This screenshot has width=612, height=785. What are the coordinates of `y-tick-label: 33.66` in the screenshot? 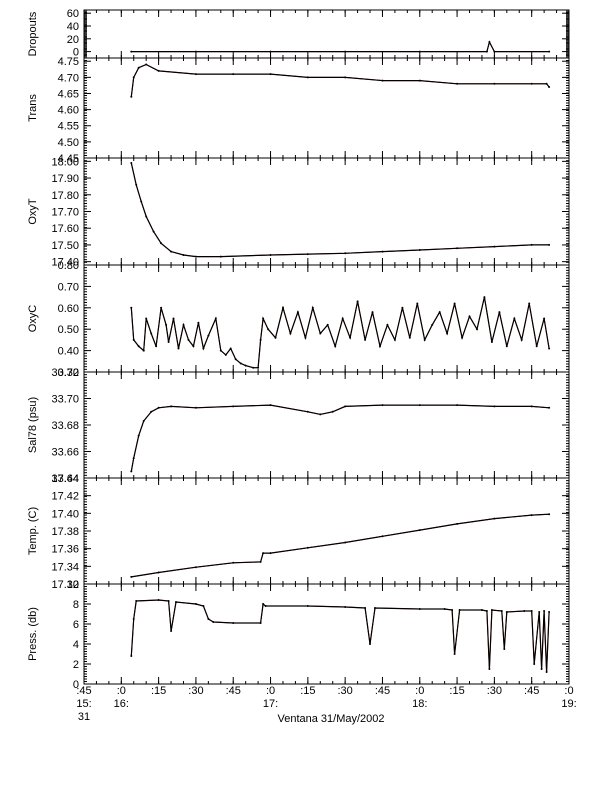 It's located at (65, 453).